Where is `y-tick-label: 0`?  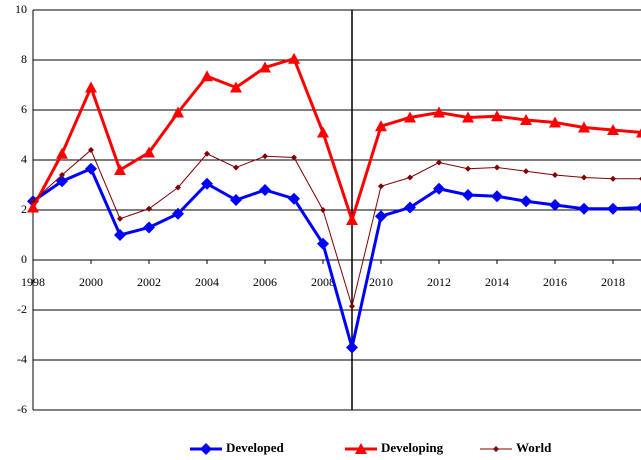 y-tick-label: 0 is located at coordinates (24, 259).